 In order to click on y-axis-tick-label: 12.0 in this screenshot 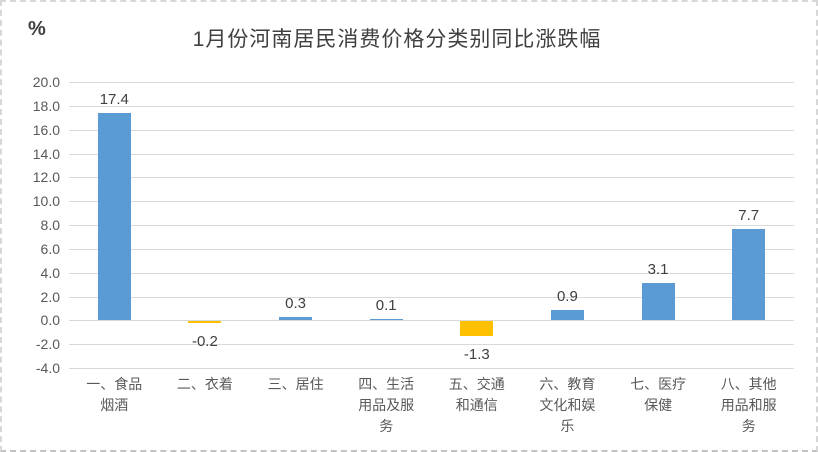, I will do `click(46, 177)`.